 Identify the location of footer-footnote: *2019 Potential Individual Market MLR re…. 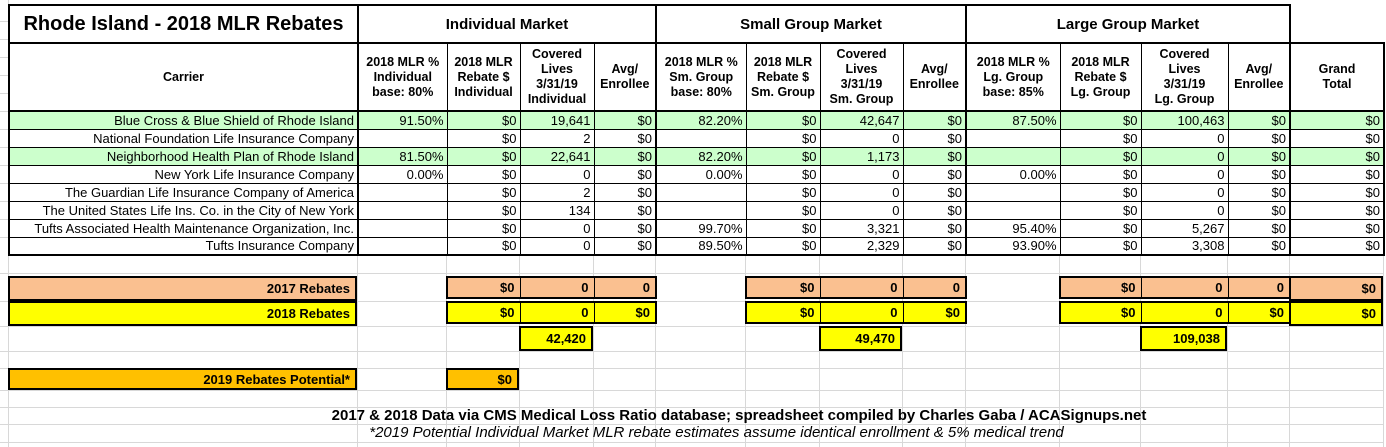
(716, 432).